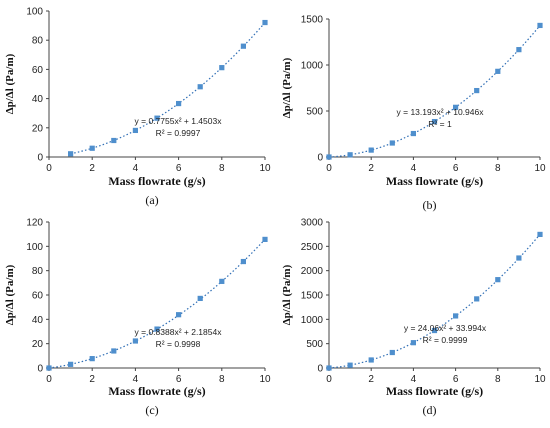 The height and width of the screenshot is (428, 550). I want to click on panel-label: (b), so click(430, 205).